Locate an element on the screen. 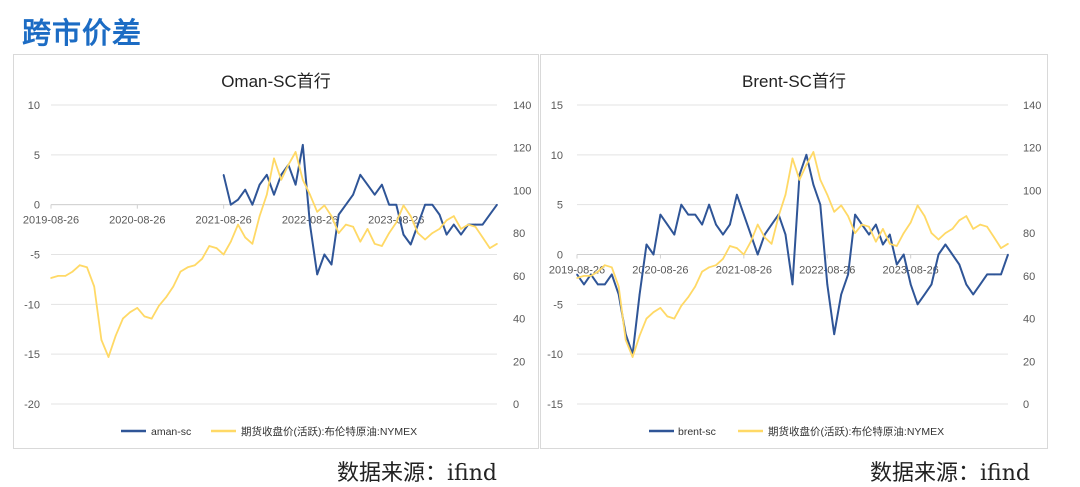 The image size is (1080, 487). y-left-tick-label: -15 is located at coordinates (555, 405).